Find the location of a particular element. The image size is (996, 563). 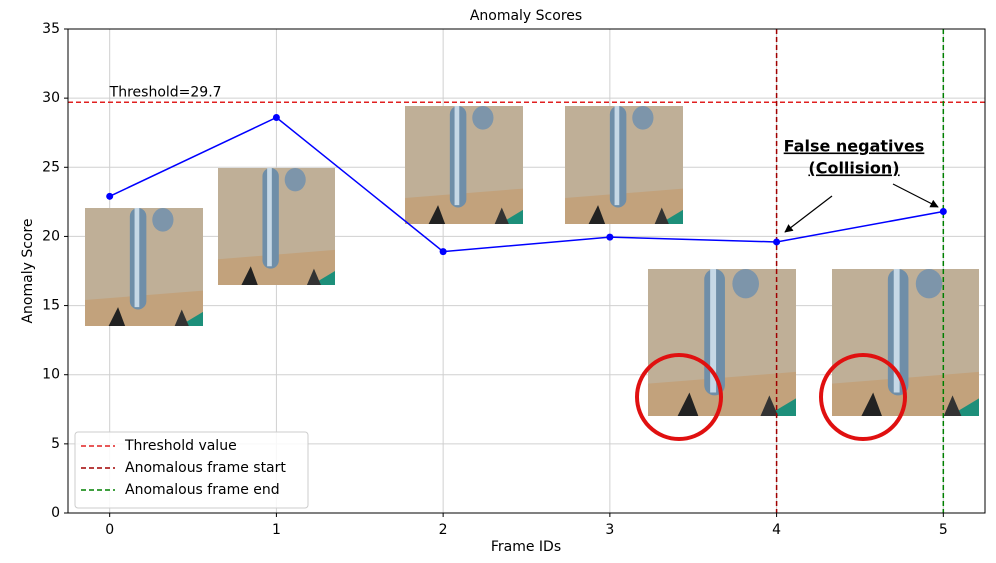

x-tick-label: 1 is located at coordinates (276, 530).